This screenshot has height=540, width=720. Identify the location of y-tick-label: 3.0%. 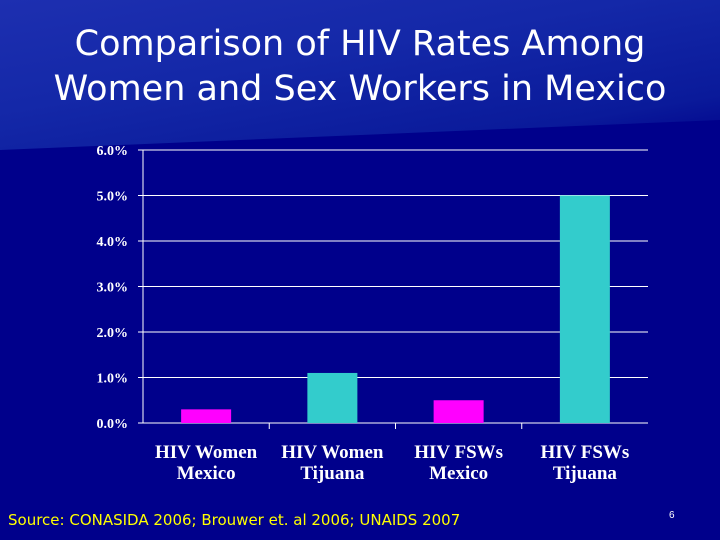
(113, 288).